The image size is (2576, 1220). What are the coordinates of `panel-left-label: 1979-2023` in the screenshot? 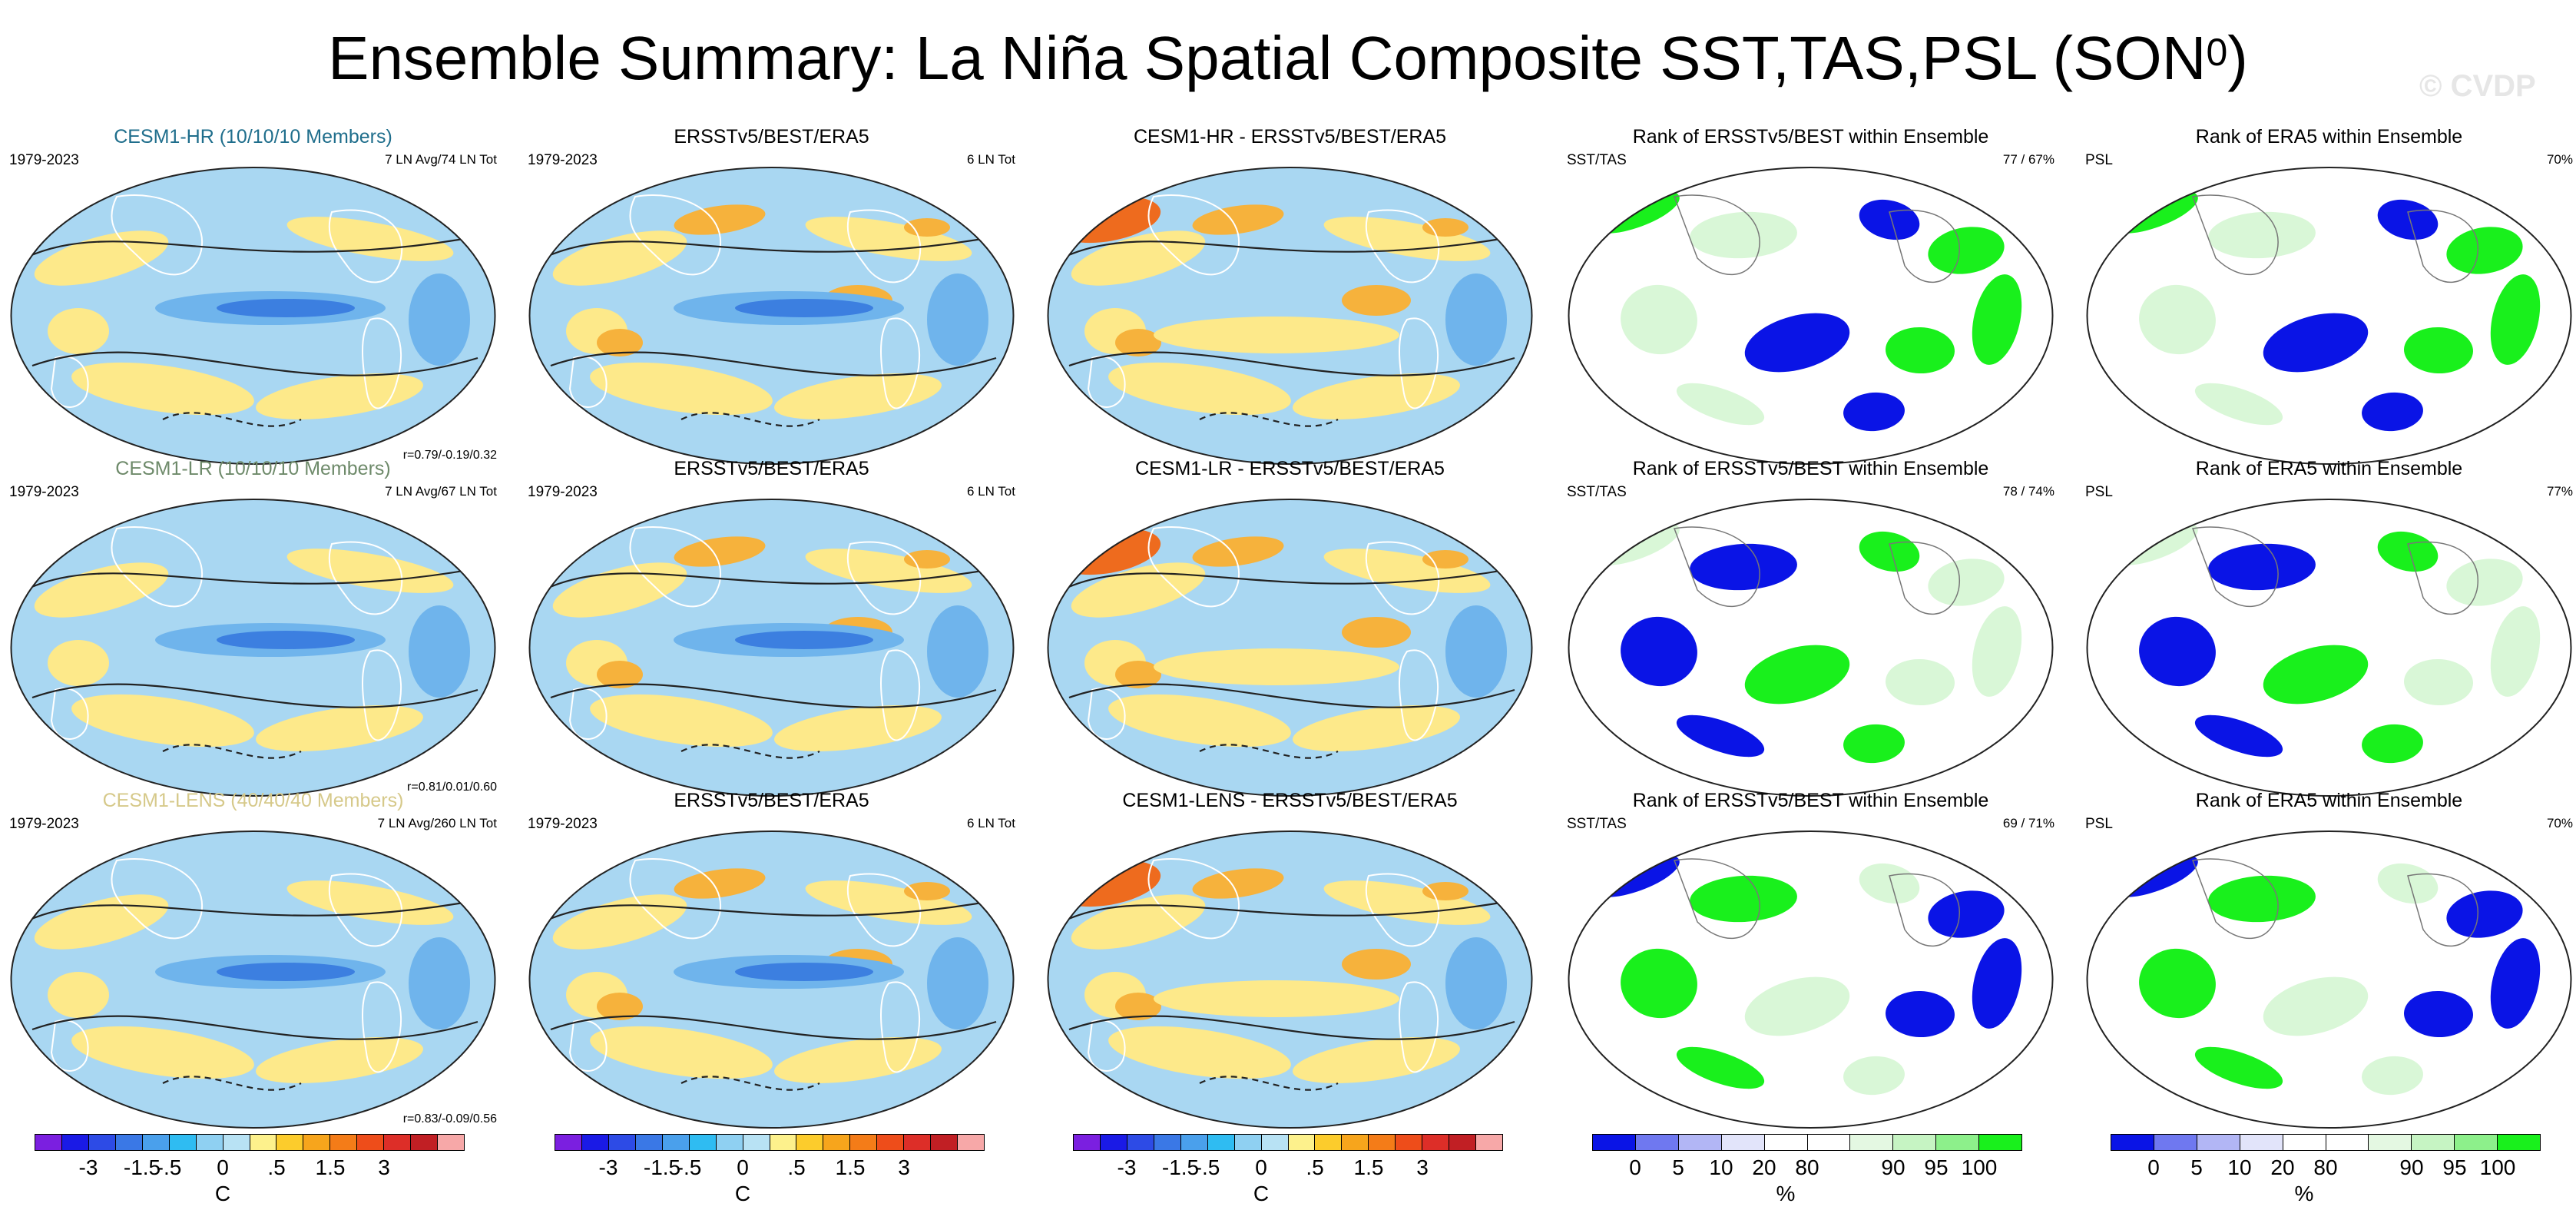 It's located at (563, 160).